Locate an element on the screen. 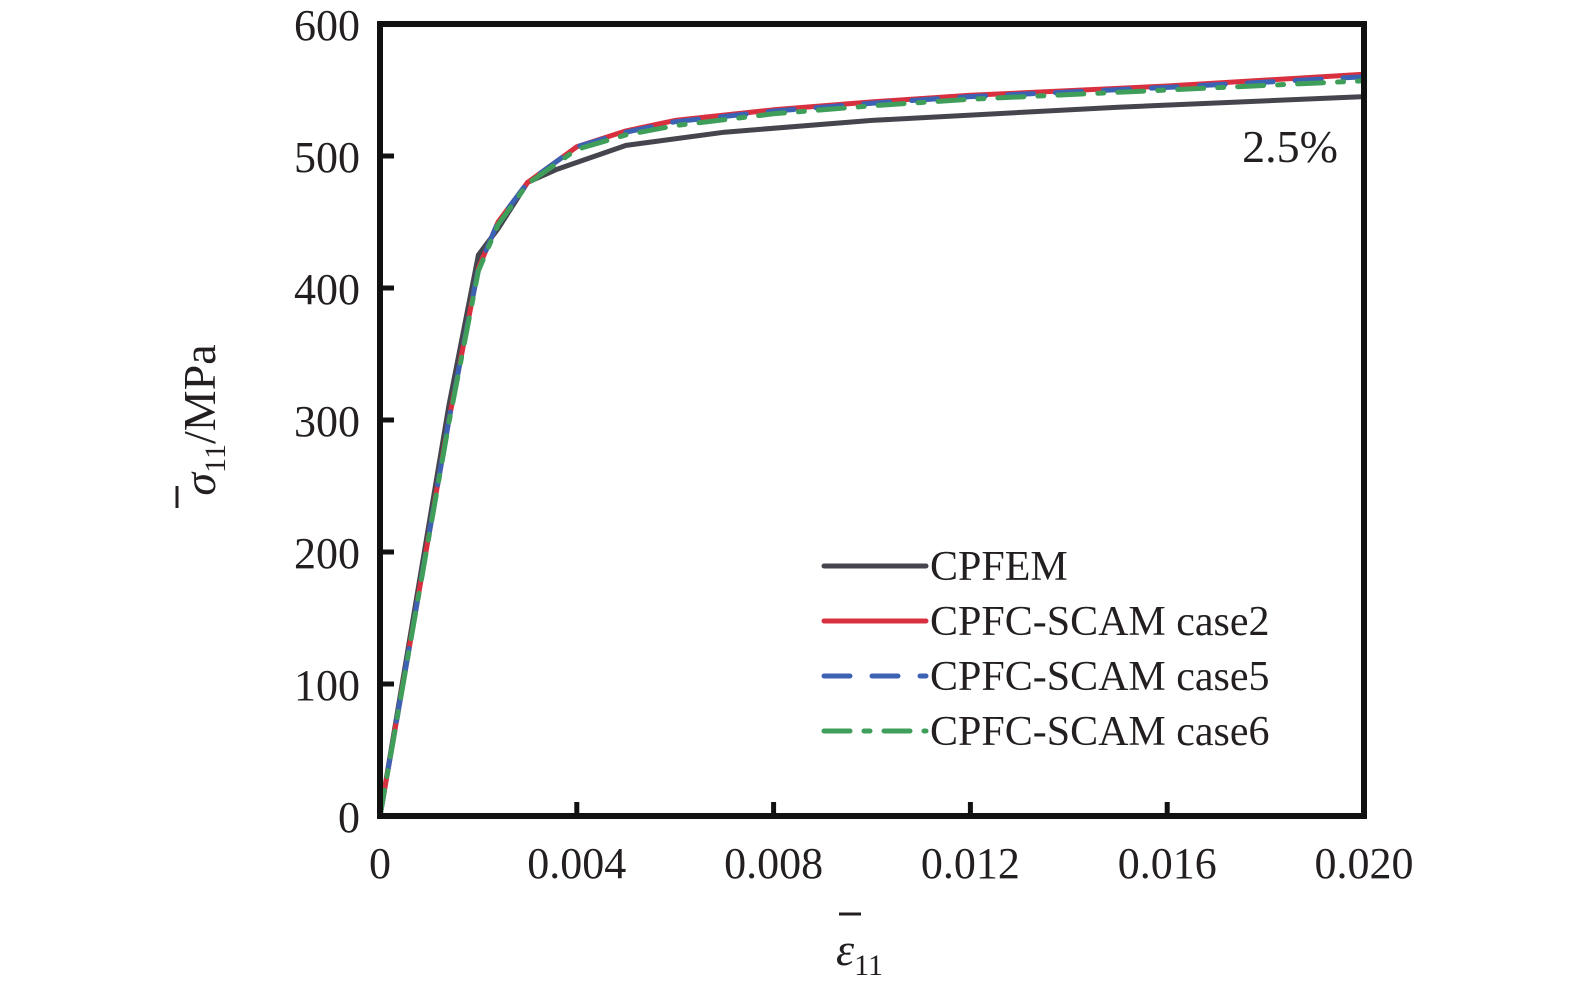 This screenshot has width=1575, height=997. x-tick-label: 0.004 is located at coordinates (576, 863).